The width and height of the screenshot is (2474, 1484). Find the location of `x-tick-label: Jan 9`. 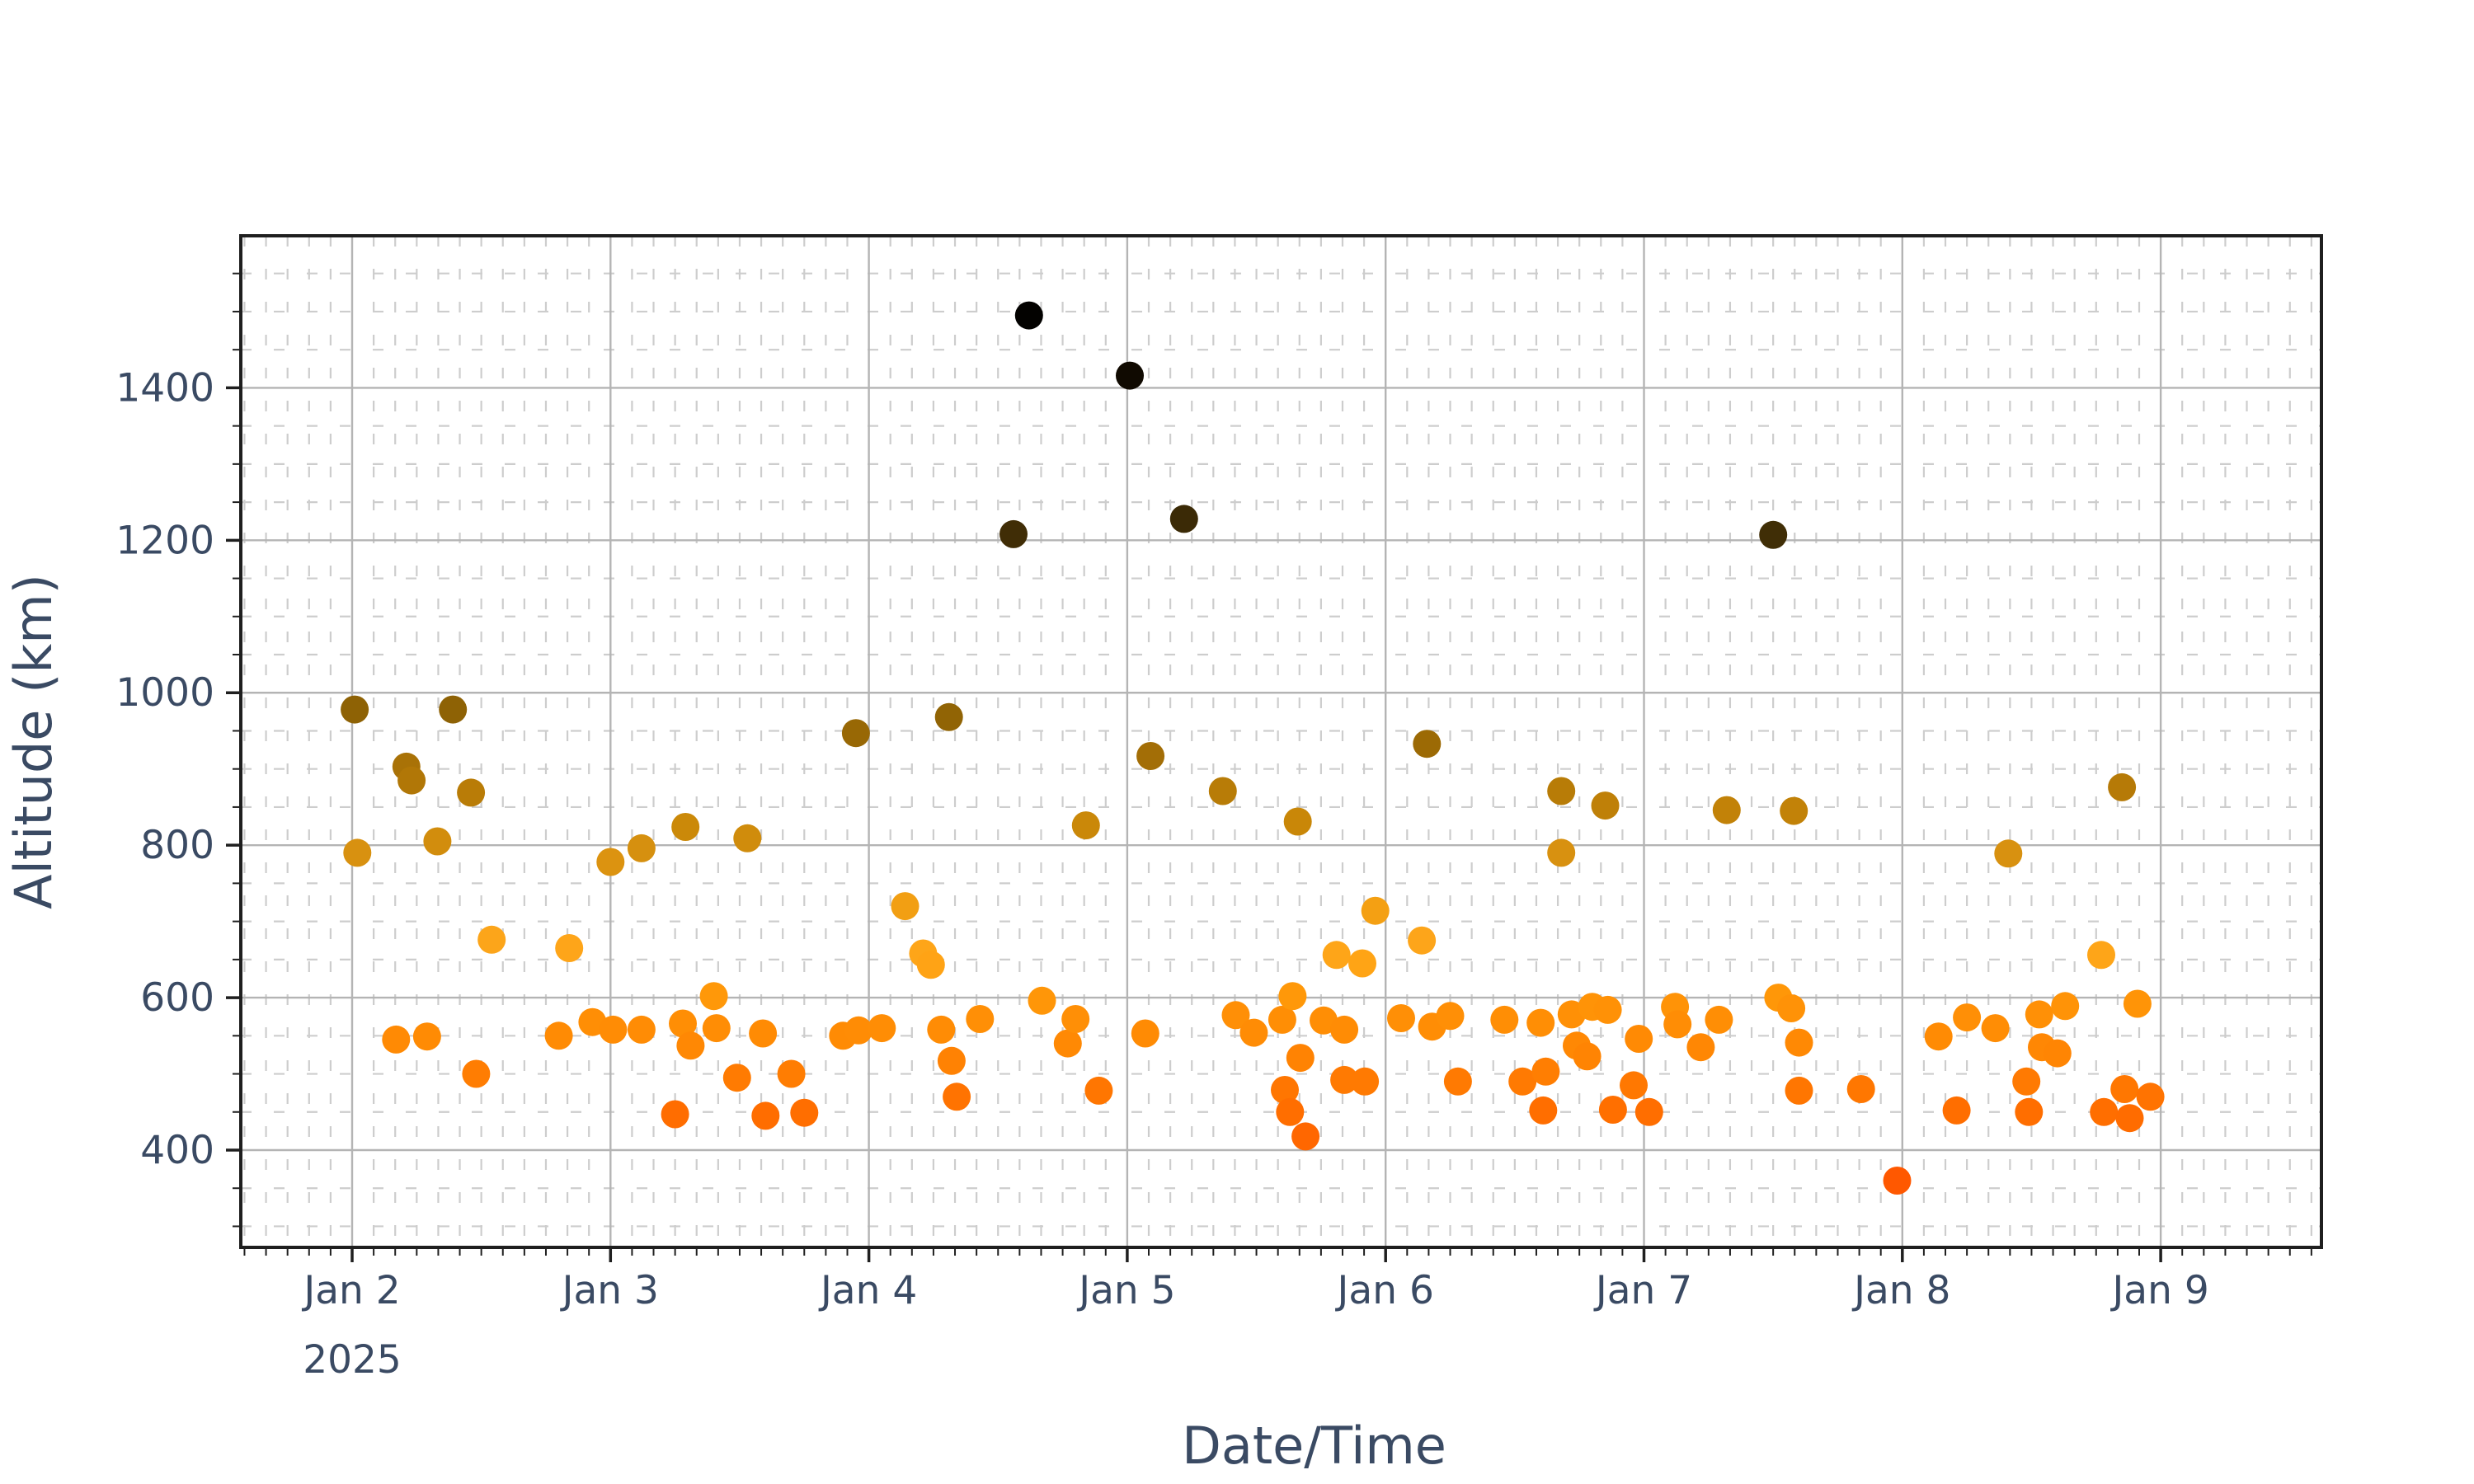

x-tick-label: Jan 9 is located at coordinates (2158, 1290).